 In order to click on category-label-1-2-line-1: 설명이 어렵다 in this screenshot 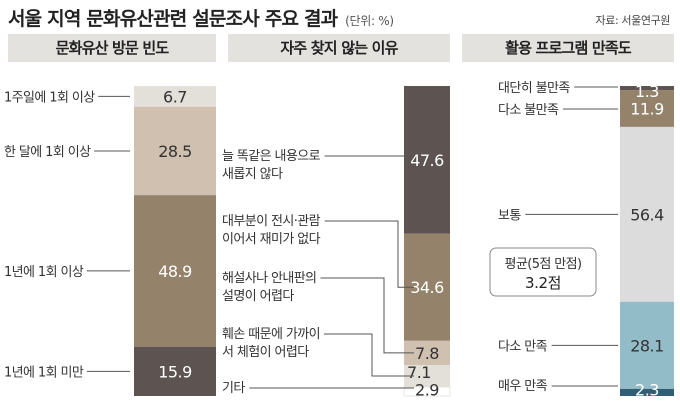, I will do `click(258, 296)`.